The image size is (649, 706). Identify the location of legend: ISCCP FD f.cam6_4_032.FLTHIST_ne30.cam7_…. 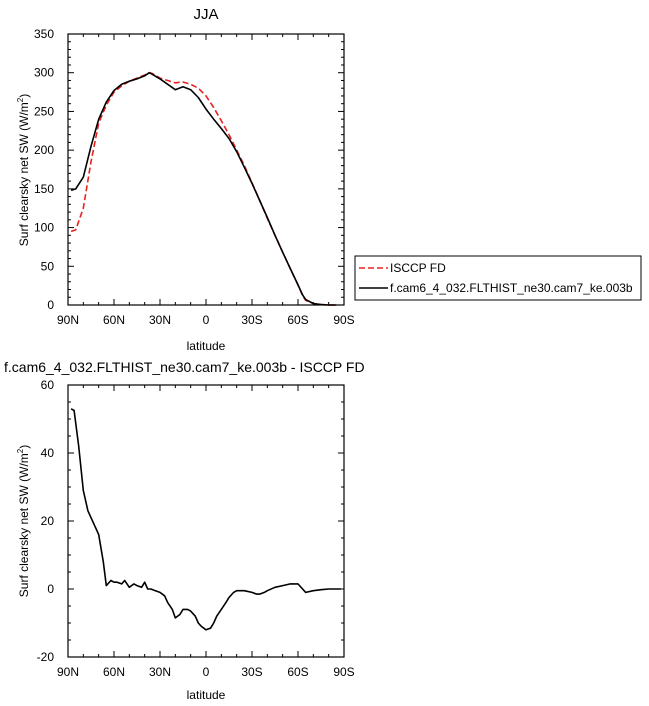
(498, 278).